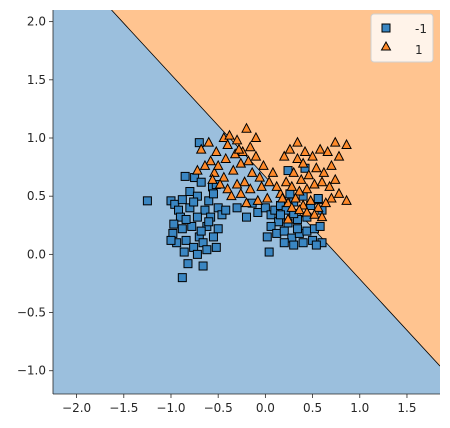 The image size is (450, 428). What do you see at coordinates (265, 408) in the screenshot?
I see `x-tick-label: 0.0` at bounding box center [265, 408].